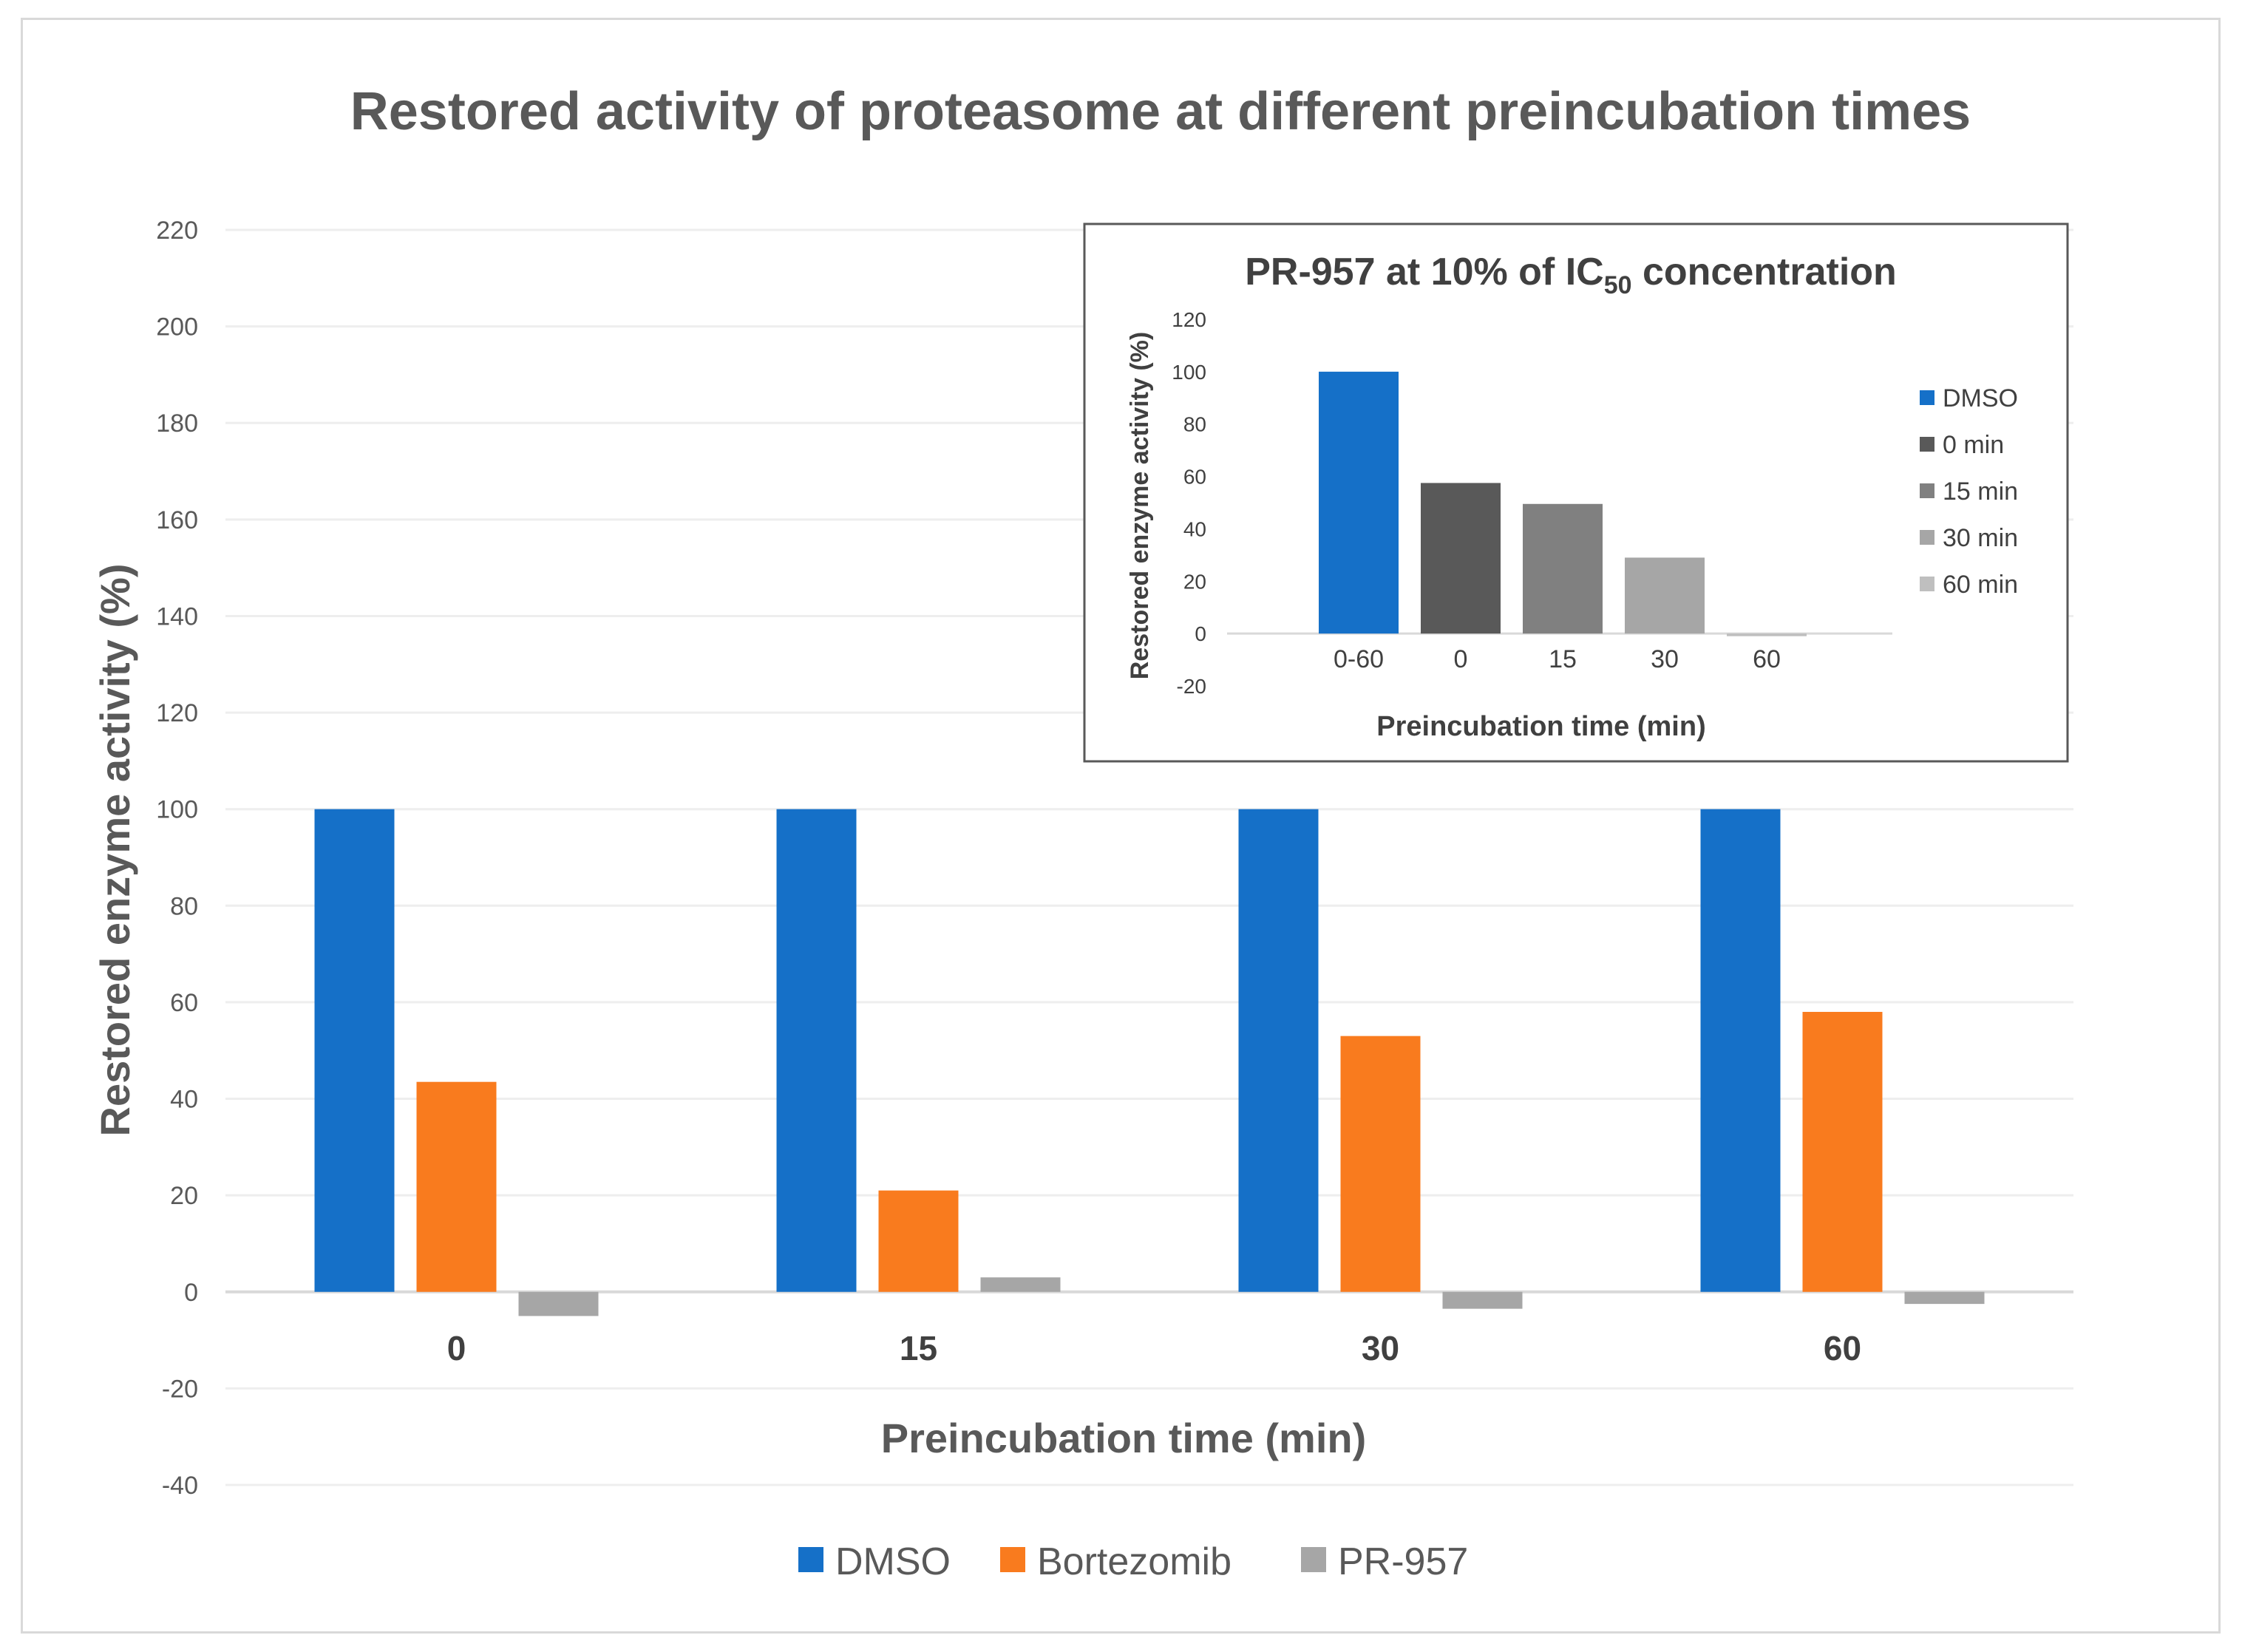  I want to click on inset-y-tick-labels: -20 0 20 40 60 80 100 120, so click(1189, 503).